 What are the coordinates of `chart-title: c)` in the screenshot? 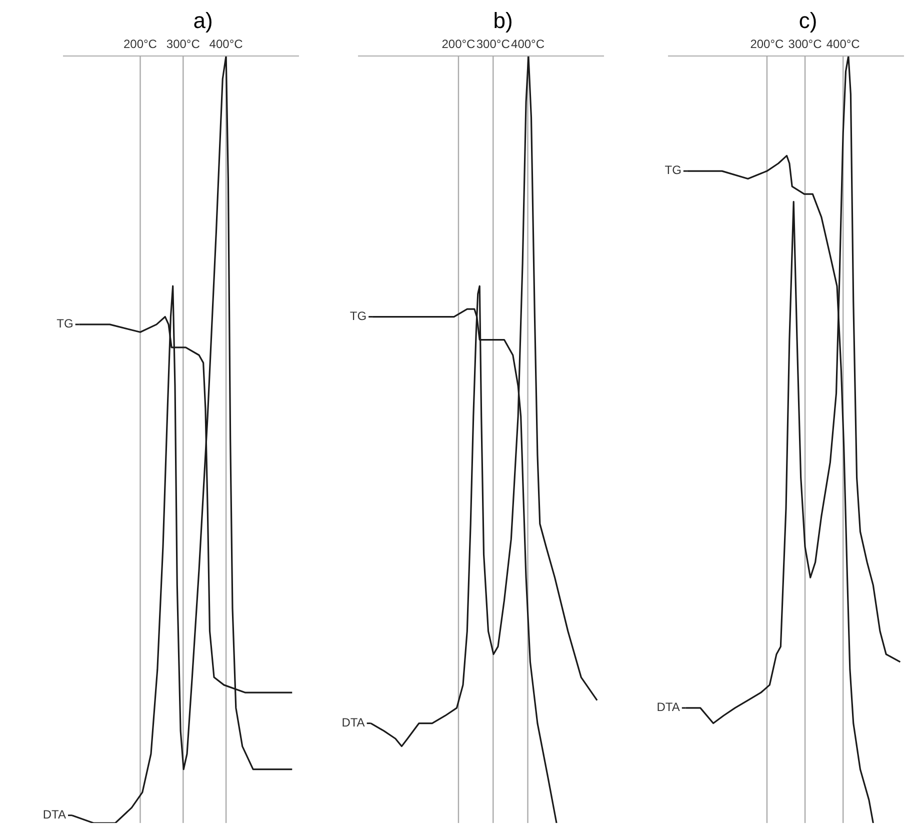 It's located at (808, 21).